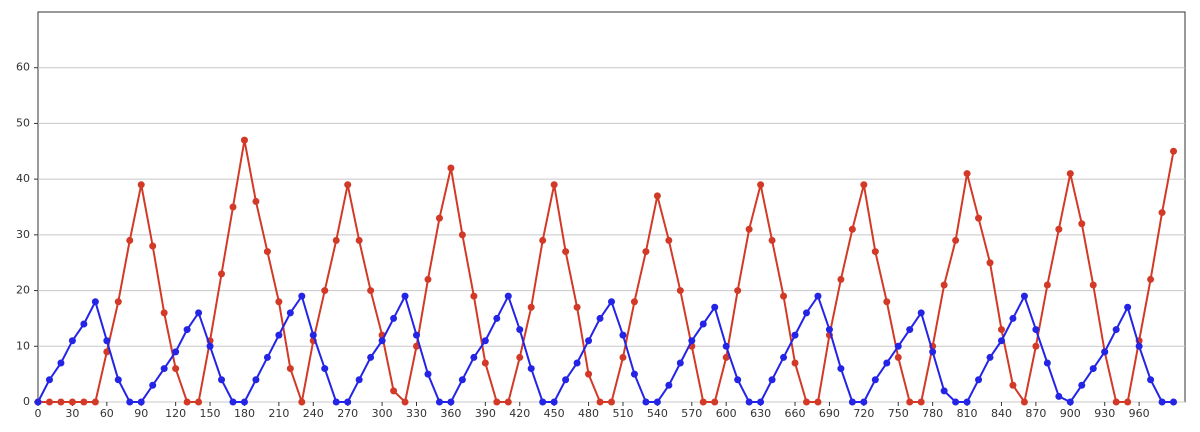  What do you see at coordinates (554, 413) in the screenshot?
I see `x-tick-label: 450` at bounding box center [554, 413].